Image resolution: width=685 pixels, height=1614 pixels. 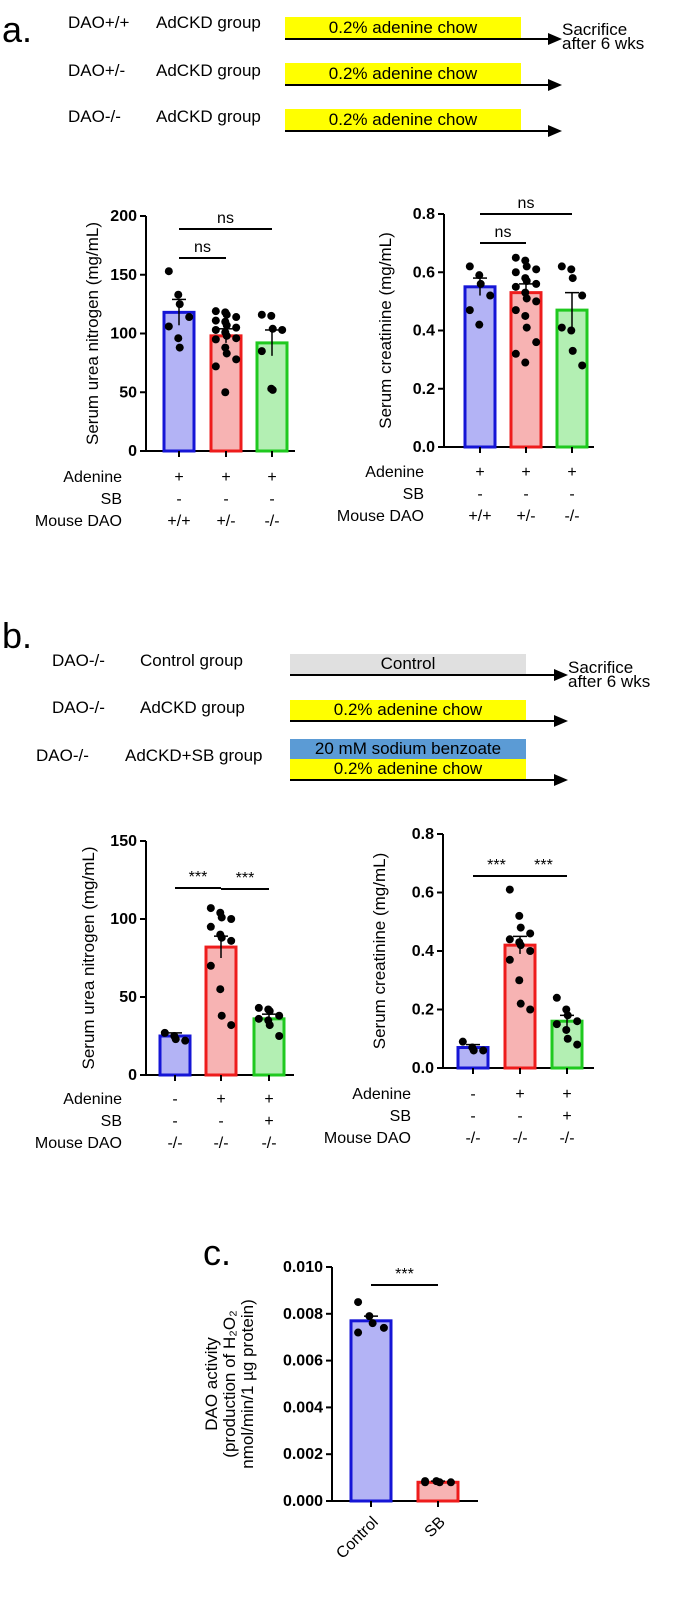 I want to click on significance-label: ns, so click(x=202, y=247).